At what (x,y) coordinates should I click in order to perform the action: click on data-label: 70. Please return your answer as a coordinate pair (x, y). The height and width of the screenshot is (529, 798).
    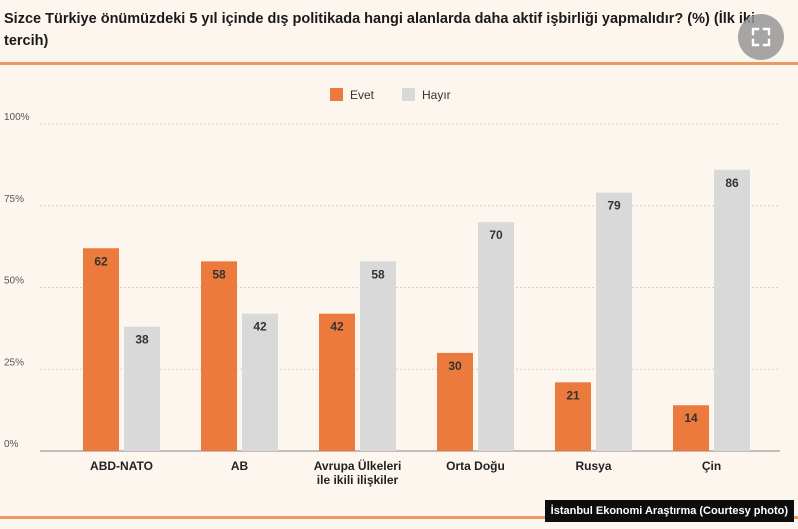
    Looking at the image, I should click on (496, 235).